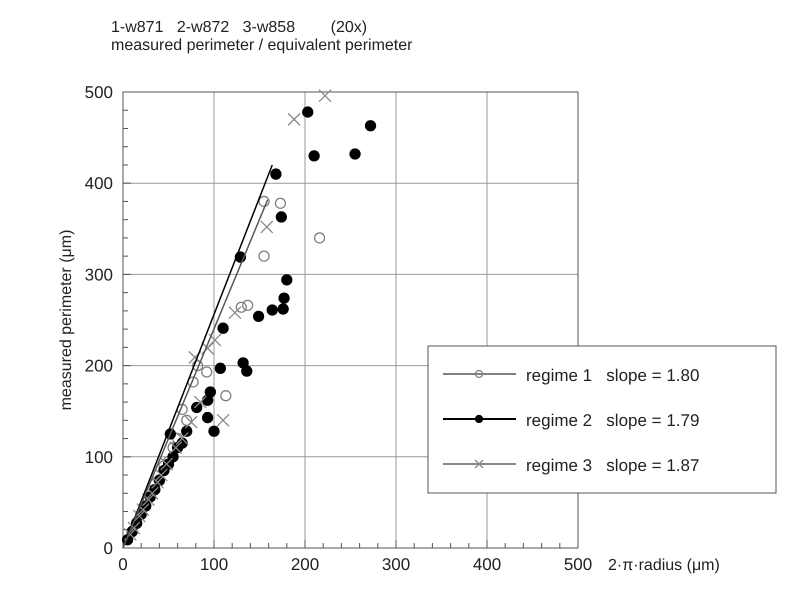  I want to click on chart-subtitle: measured perimeter / equivalent perimeter, so click(262, 45).